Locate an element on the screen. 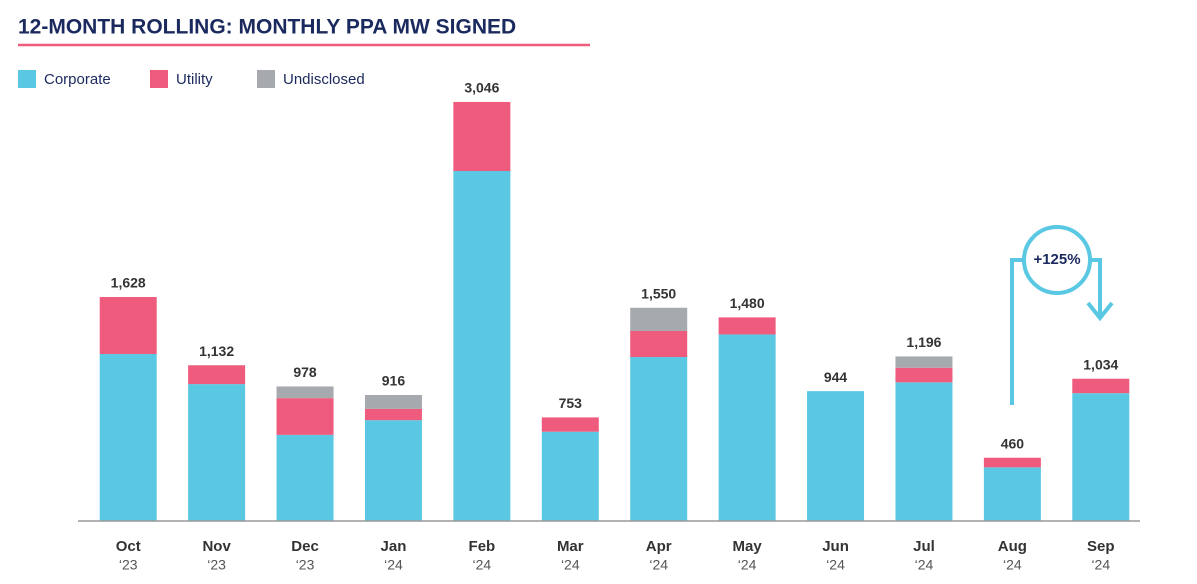 Image resolution: width=1197 pixels, height=584 pixels. legend-label: Utility is located at coordinates (194, 79).